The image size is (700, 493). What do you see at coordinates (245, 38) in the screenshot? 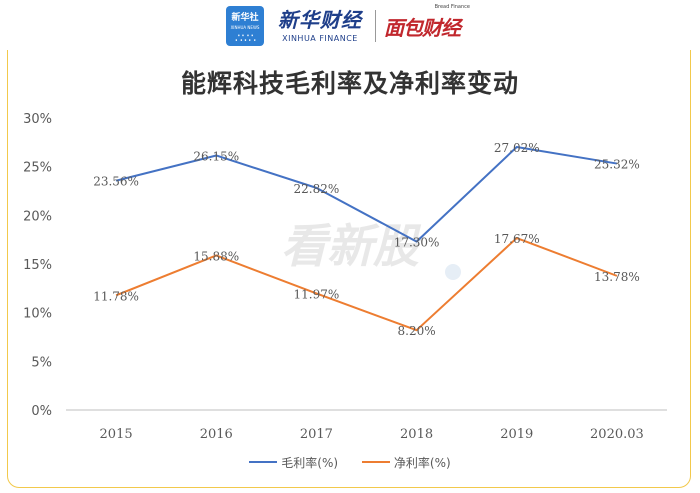
I see `globe-dots-icon: ∴∵∴` at bounding box center [245, 38].